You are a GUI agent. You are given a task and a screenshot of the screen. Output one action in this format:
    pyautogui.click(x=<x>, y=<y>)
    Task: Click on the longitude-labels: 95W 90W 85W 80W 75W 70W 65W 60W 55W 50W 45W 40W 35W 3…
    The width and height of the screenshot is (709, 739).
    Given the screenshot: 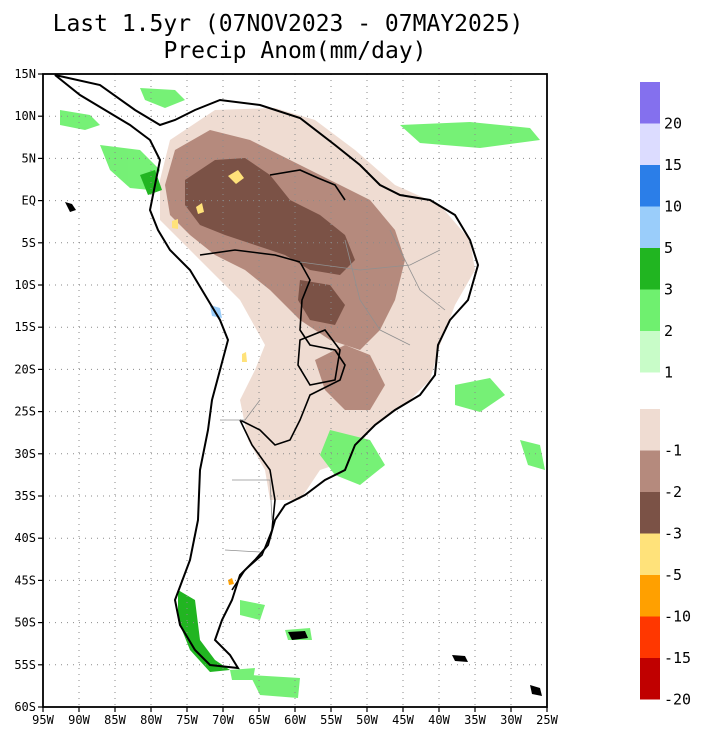 What is the action you would take?
    pyautogui.click(x=295, y=717)
    